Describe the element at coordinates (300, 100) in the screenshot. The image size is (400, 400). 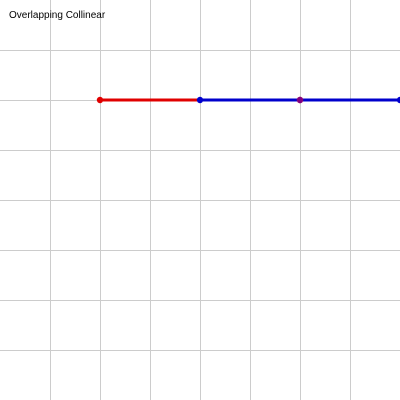
I see `overlap-point` at that location.